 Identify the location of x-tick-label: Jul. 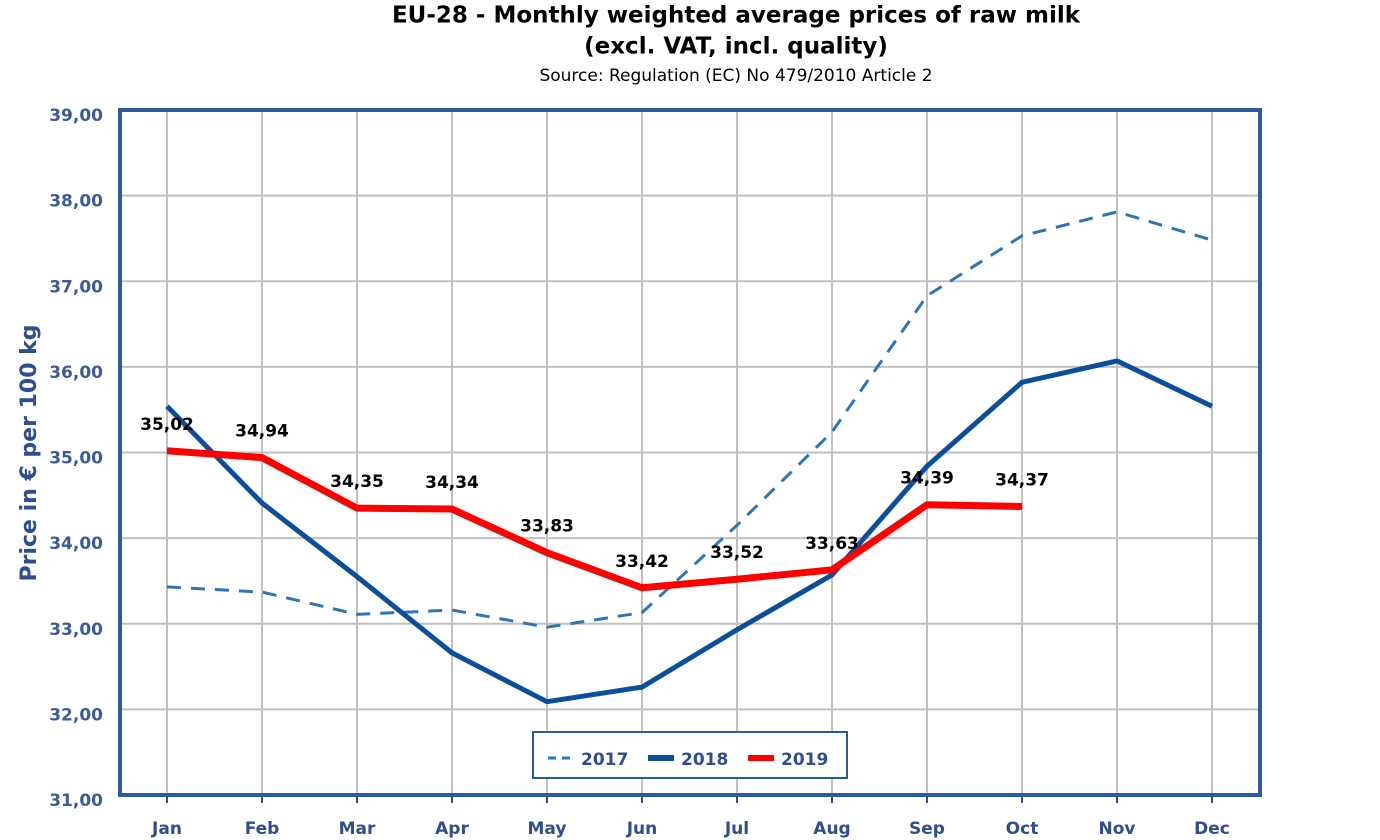
(736, 829).